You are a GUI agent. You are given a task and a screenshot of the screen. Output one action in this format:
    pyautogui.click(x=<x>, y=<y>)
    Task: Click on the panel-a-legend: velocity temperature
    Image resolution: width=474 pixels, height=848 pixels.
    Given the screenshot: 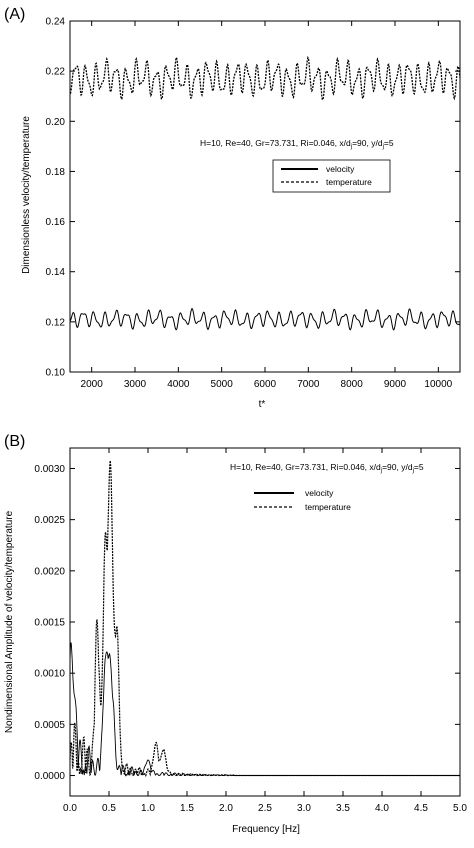 What is the action you would take?
    pyautogui.click(x=331, y=176)
    